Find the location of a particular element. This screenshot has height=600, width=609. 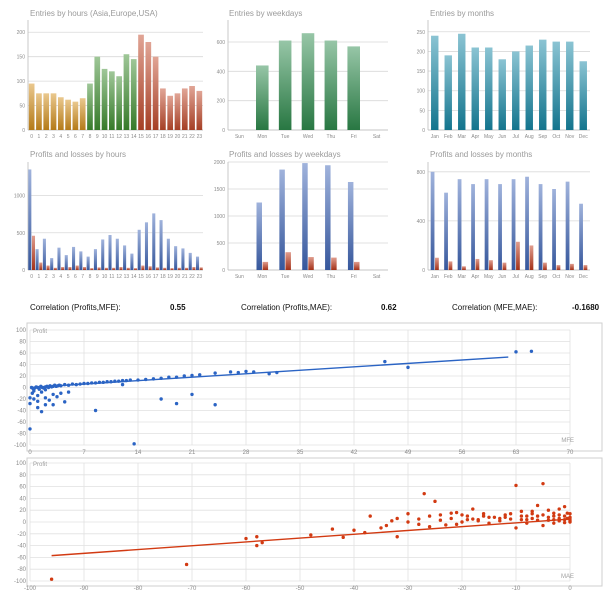

profit-bar-May is located at coordinates (486, 224).